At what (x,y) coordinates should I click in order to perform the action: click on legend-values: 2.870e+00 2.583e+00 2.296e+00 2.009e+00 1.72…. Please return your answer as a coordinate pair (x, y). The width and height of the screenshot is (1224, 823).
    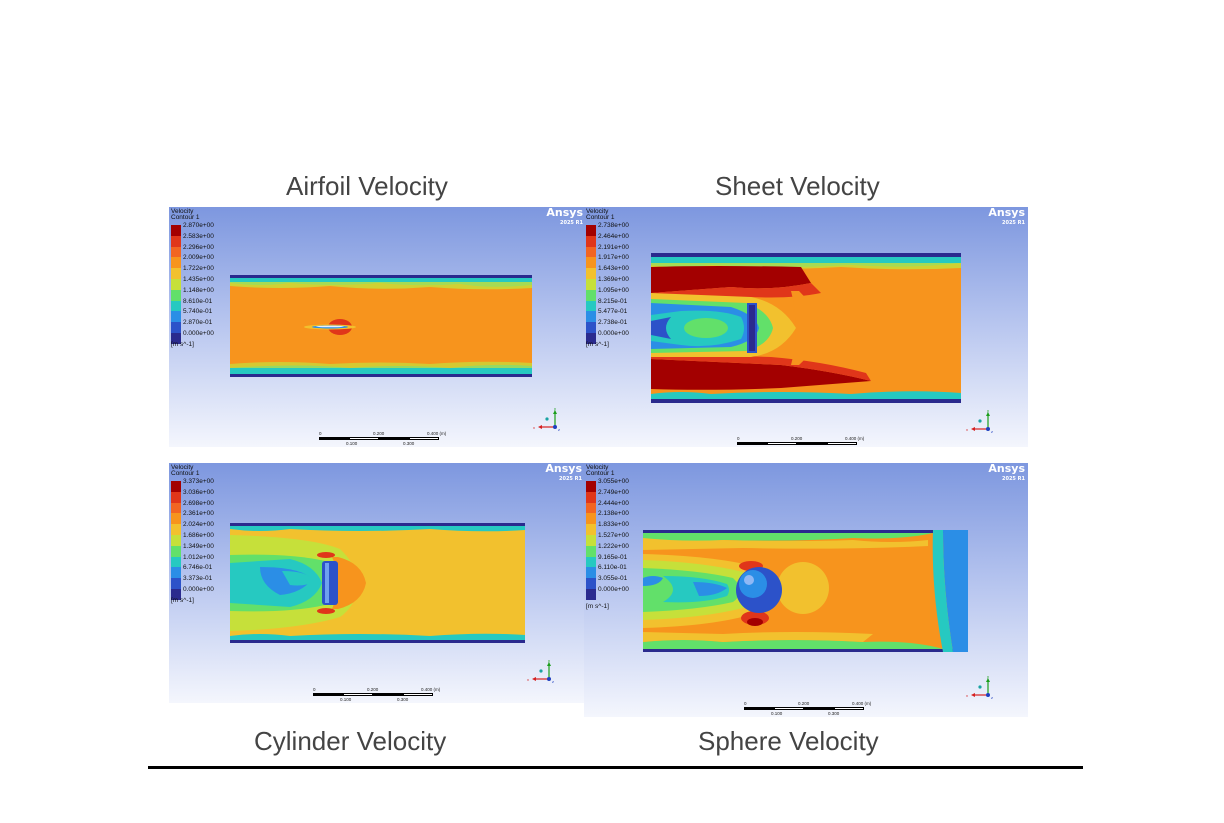
    Looking at the image, I should click on (198, 280).